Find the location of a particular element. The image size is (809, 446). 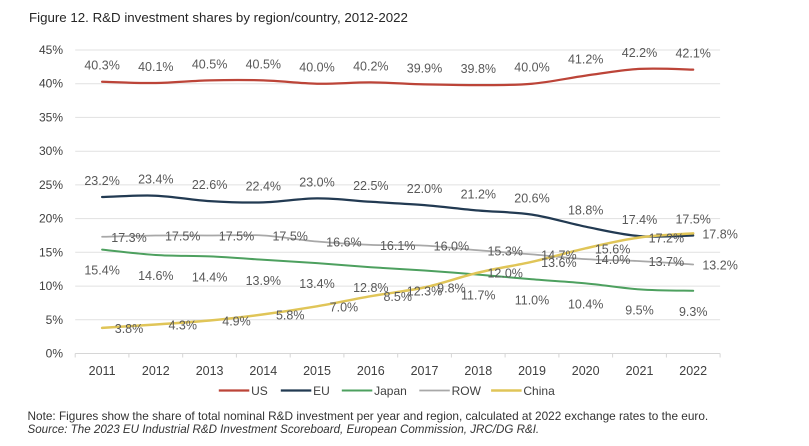

svg-text: 16.6% is located at coordinates (343, 243).